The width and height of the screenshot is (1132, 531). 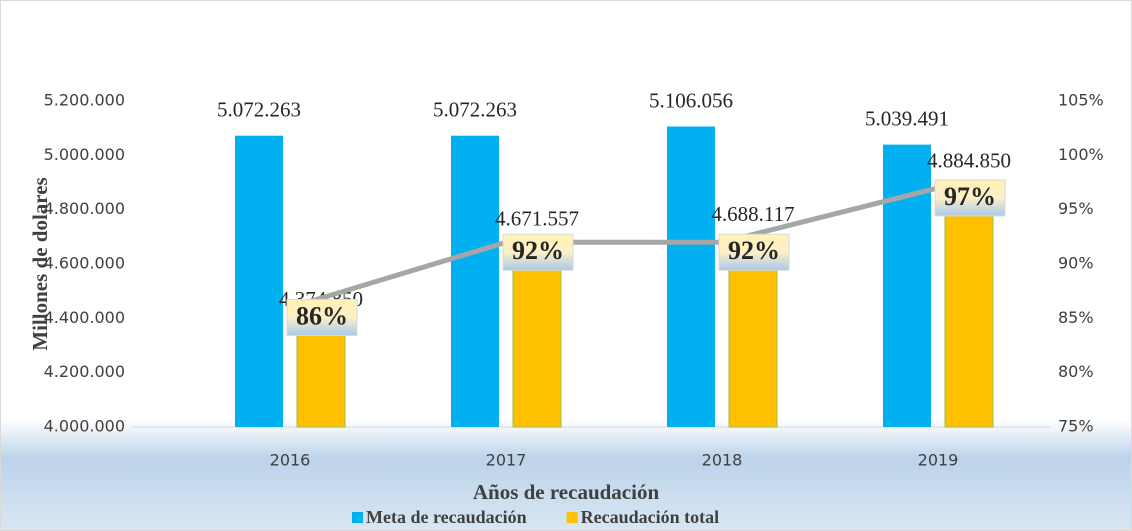 I want to click on y-tick-label: 5.200.000, so click(x=84, y=100).